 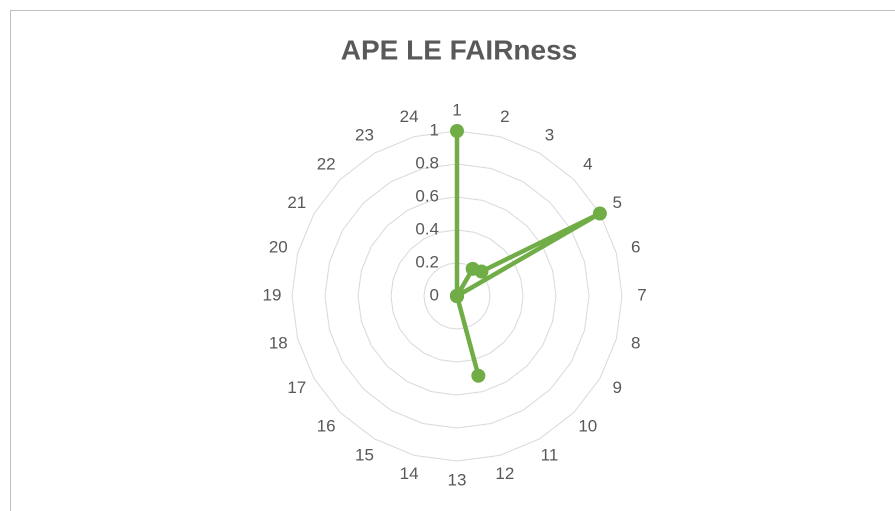 I want to click on category-label: 5, so click(x=616, y=202).